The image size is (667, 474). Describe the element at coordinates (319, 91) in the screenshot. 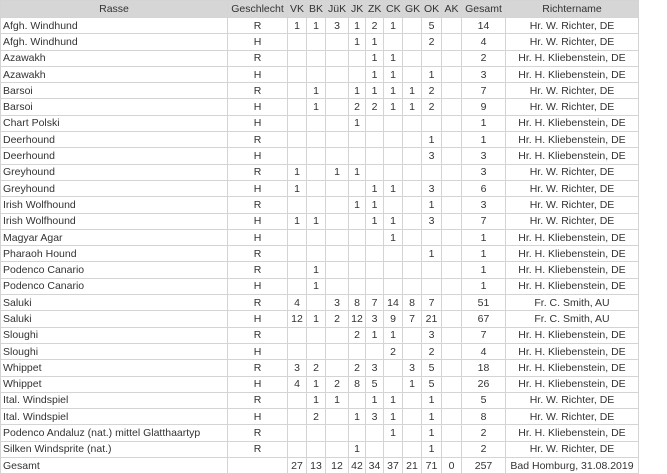

I see `table-row: Barsoi R 1 1 1 1 1 2 7 Hr. W. Richter, DE` at that location.